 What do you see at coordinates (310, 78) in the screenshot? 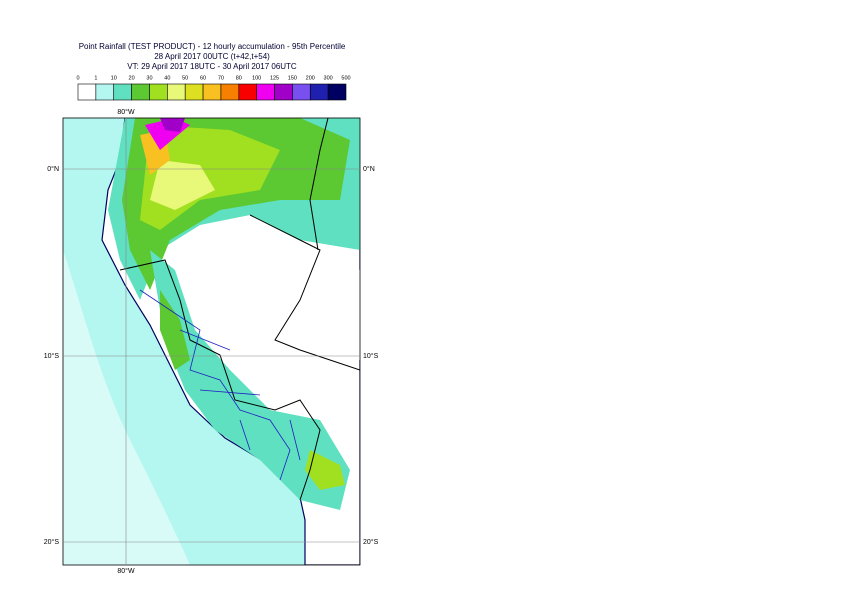
I see `legend-label: 200` at bounding box center [310, 78].